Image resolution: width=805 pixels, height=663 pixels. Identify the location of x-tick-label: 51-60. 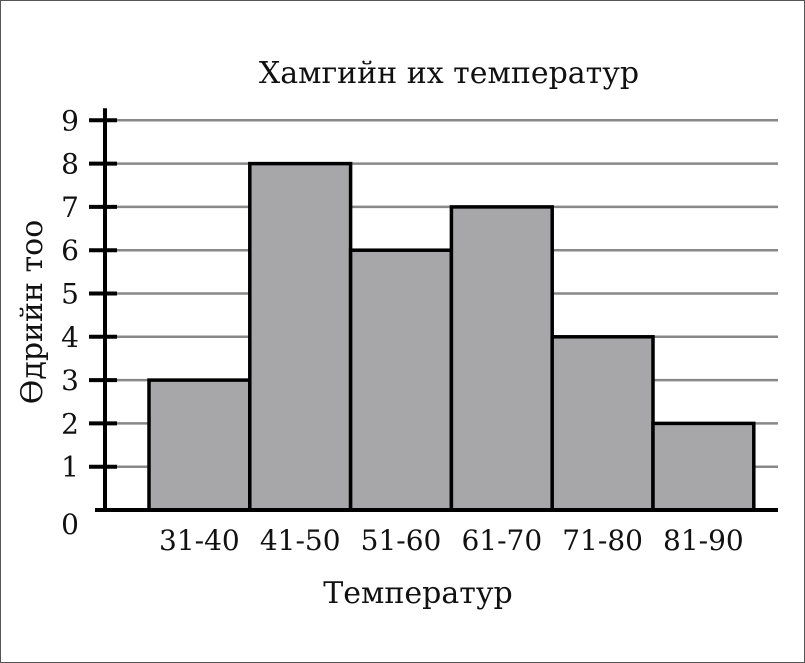
(401, 540).